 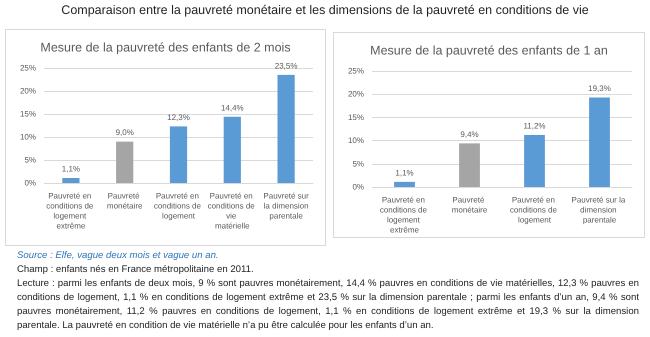 I want to click on x-tick-label: Pauvreté en conditions de vie matérielle, so click(x=232, y=211).